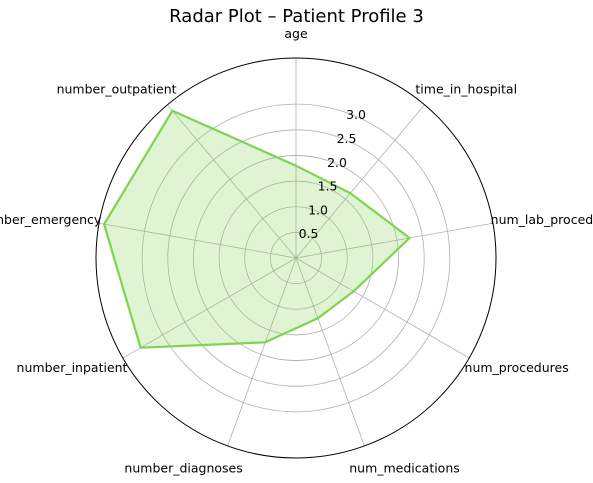 This screenshot has width=593, height=483. What do you see at coordinates (404, 468) in the screenshot?
I see `axis-label-num-medications: num_medications` at bounding box center [404, 468].